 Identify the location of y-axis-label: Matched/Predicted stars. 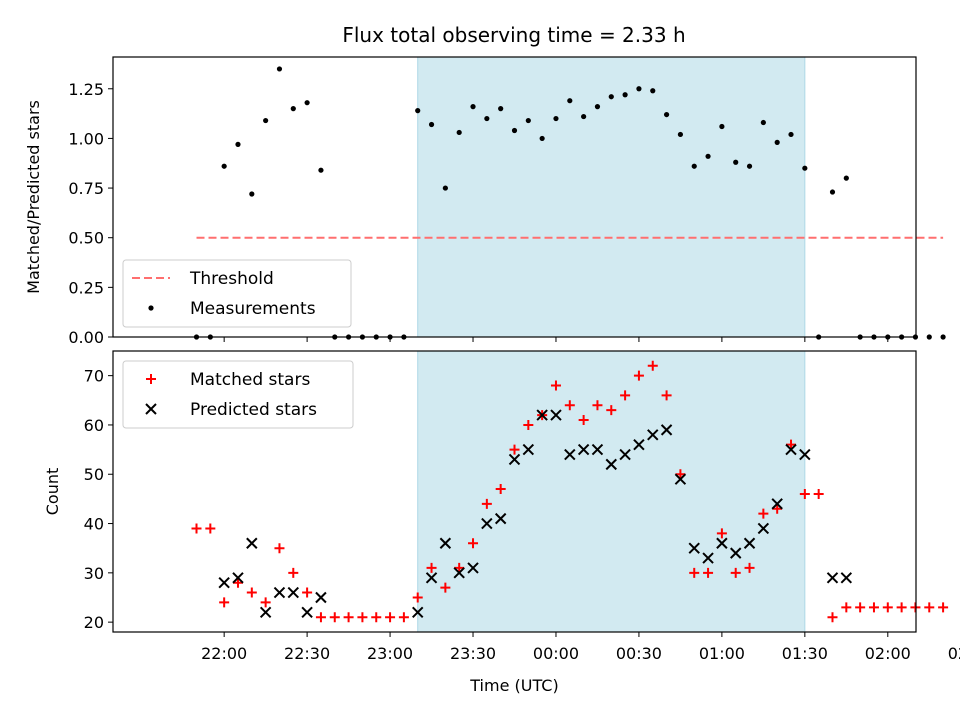
(33, 197).